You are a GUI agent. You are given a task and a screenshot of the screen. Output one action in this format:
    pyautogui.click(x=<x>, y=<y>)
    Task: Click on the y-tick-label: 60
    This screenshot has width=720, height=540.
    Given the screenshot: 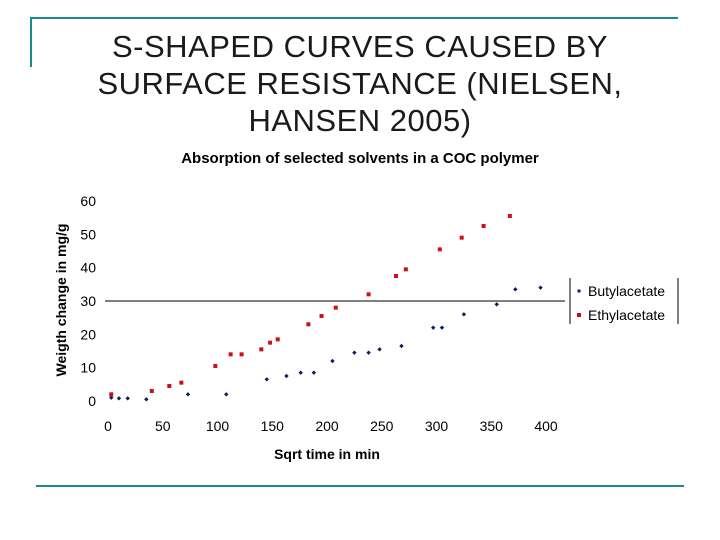 What is the action you would take?
    pyautogui.click(x=88, y=201)
    